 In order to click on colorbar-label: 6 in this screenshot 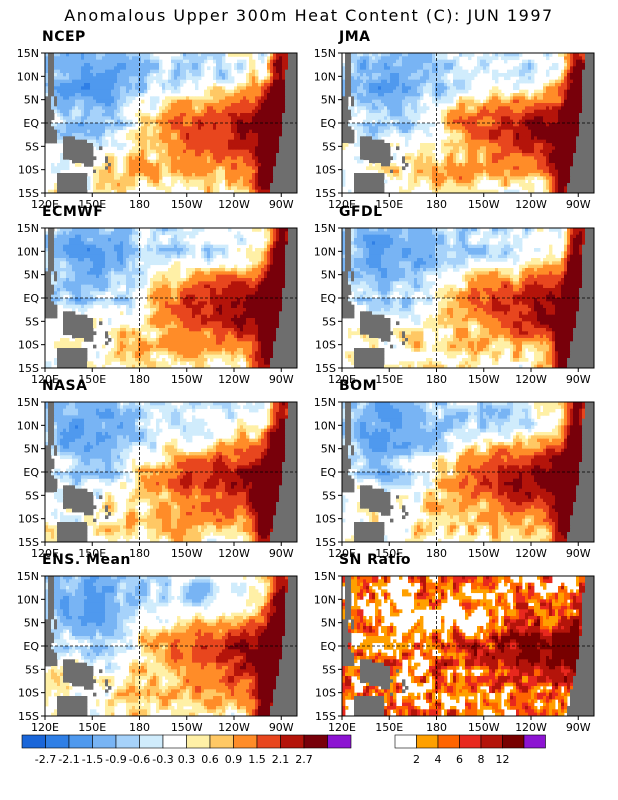, I will do `click(459, 759)`.